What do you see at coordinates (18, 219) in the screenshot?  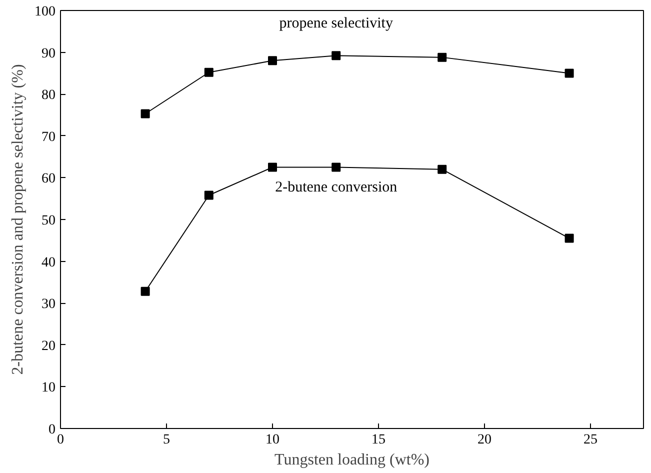 I see `y-axis-title: 2-butene conversion and propene selectivity (%)` at bounding box center [18, 219].